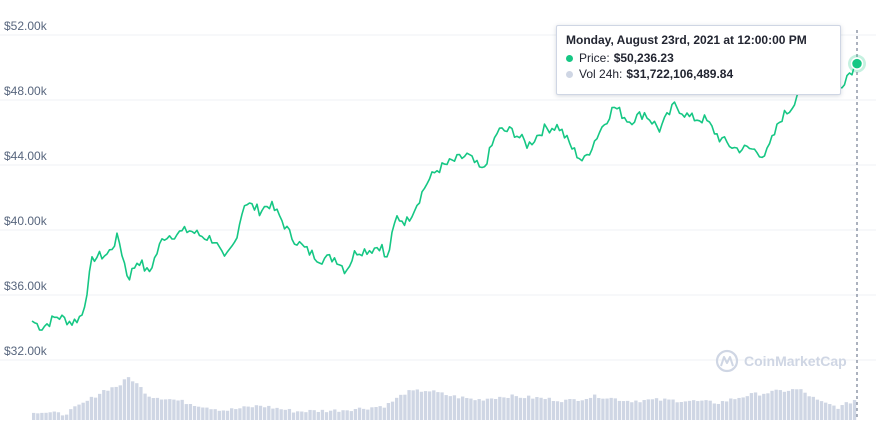 This screenshot has width=876, height=439. What do you see at coordinates (857, 63) in the screenshot?
I see `hover-point-marker` at bounding box center [857, 63].